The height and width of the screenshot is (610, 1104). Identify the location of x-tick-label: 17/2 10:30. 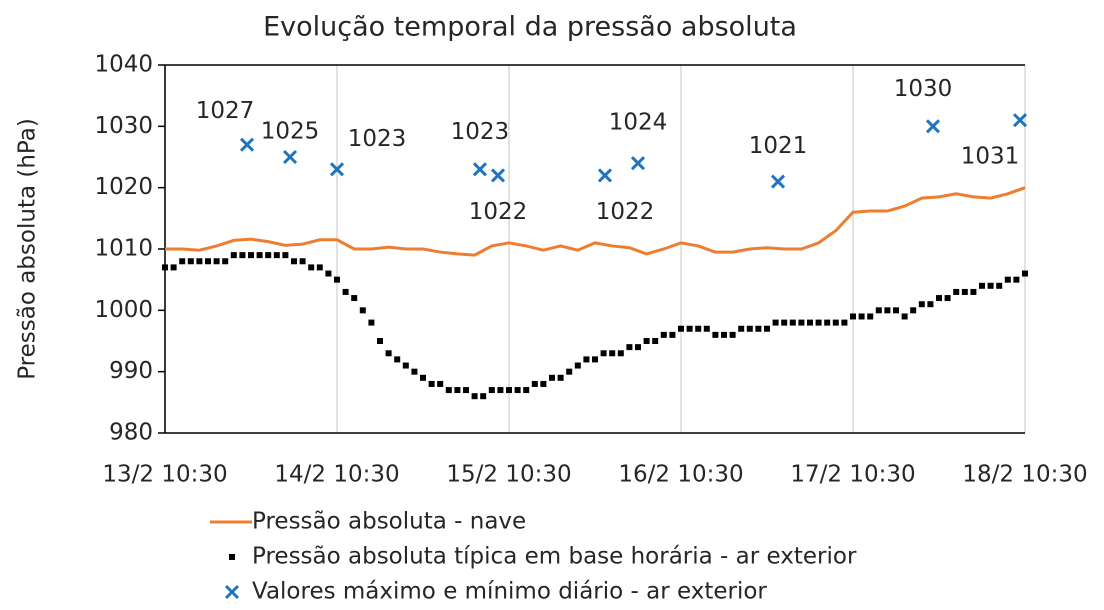
(852, 475).